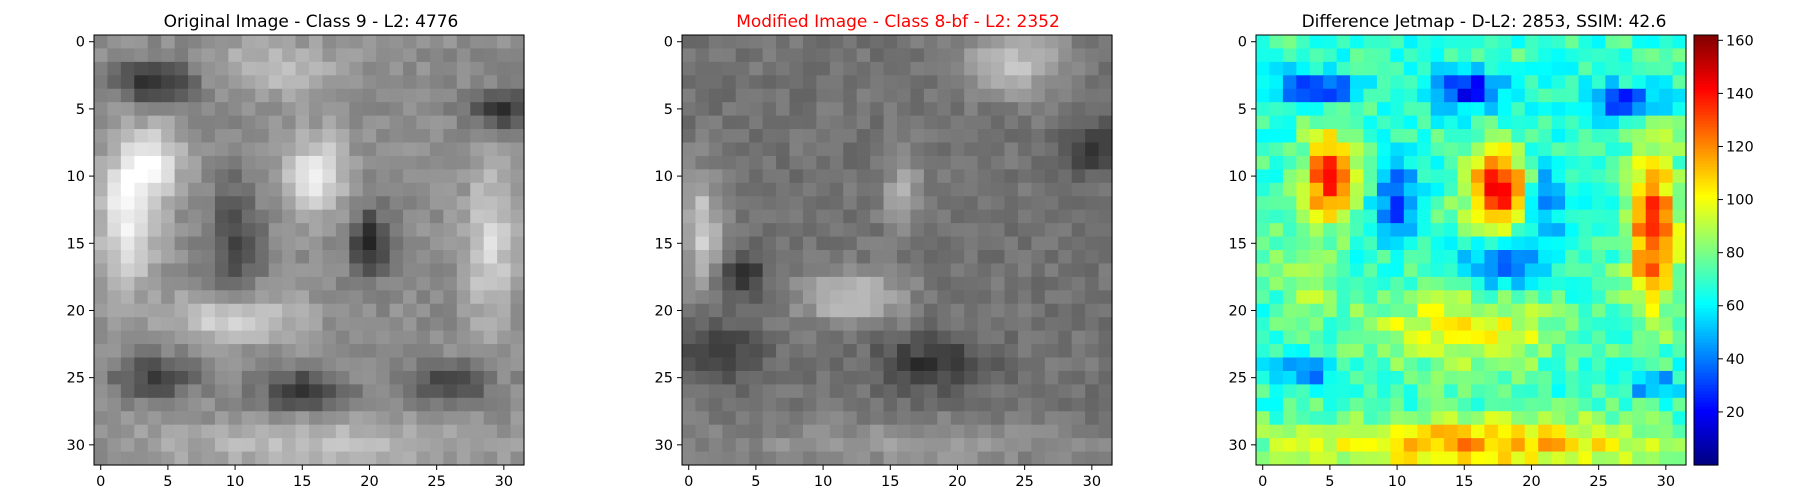 This screenshot has height=500, width=1800. What do you see at coordinates (80, 43) in the screenshot?
I see `y-tick-label: 0` at bounding box center [80, 43].